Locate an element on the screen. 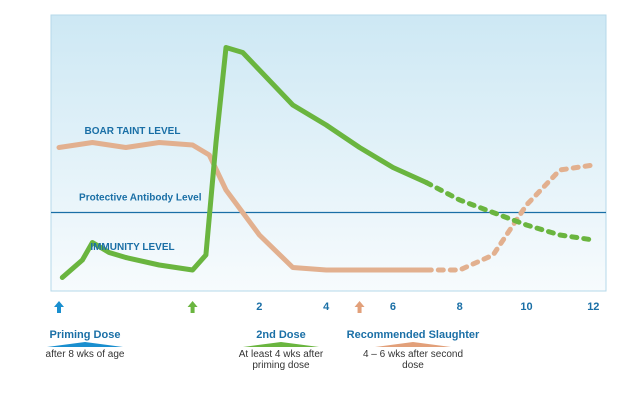 The image size is (617, 396). dose-marker-title: 2nd Dose is located at coordinates (281, 335).